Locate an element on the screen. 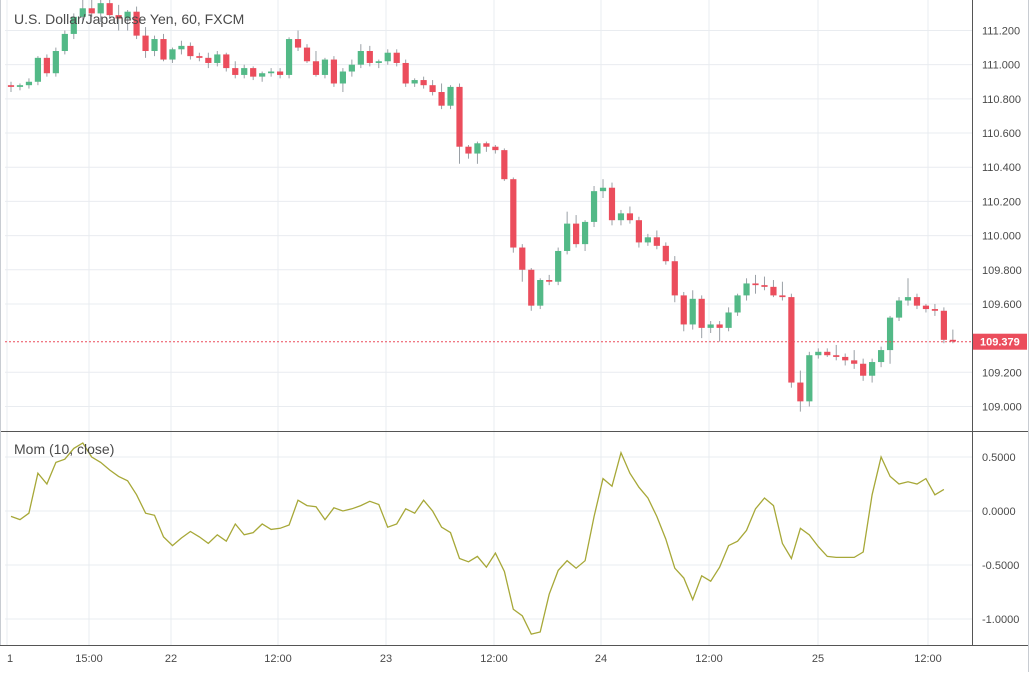 The image size is (1029, 677). momentum-tick-label: -0.5000 is located at coordinates (1000, 566).